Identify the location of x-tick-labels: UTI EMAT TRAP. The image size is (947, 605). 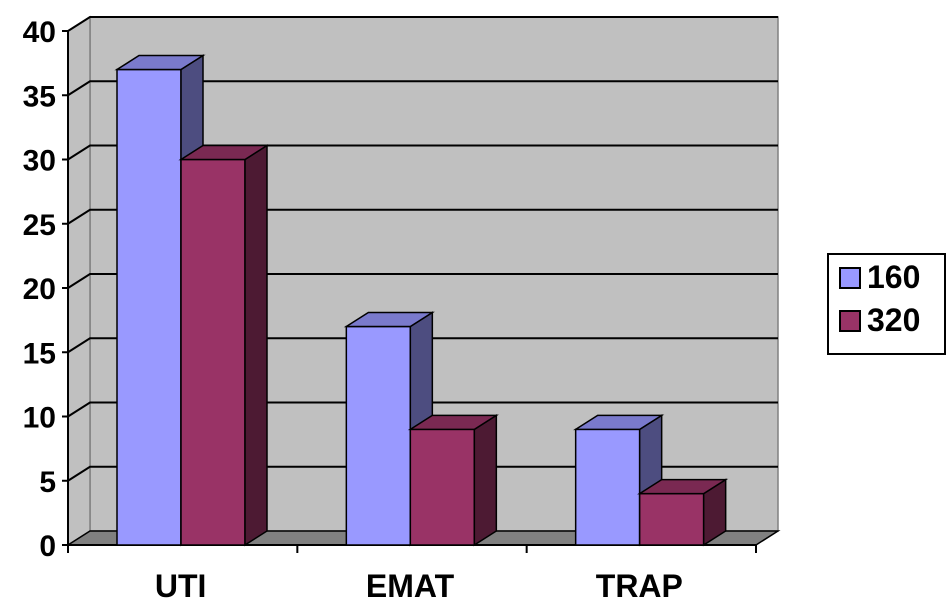
(419, 586).